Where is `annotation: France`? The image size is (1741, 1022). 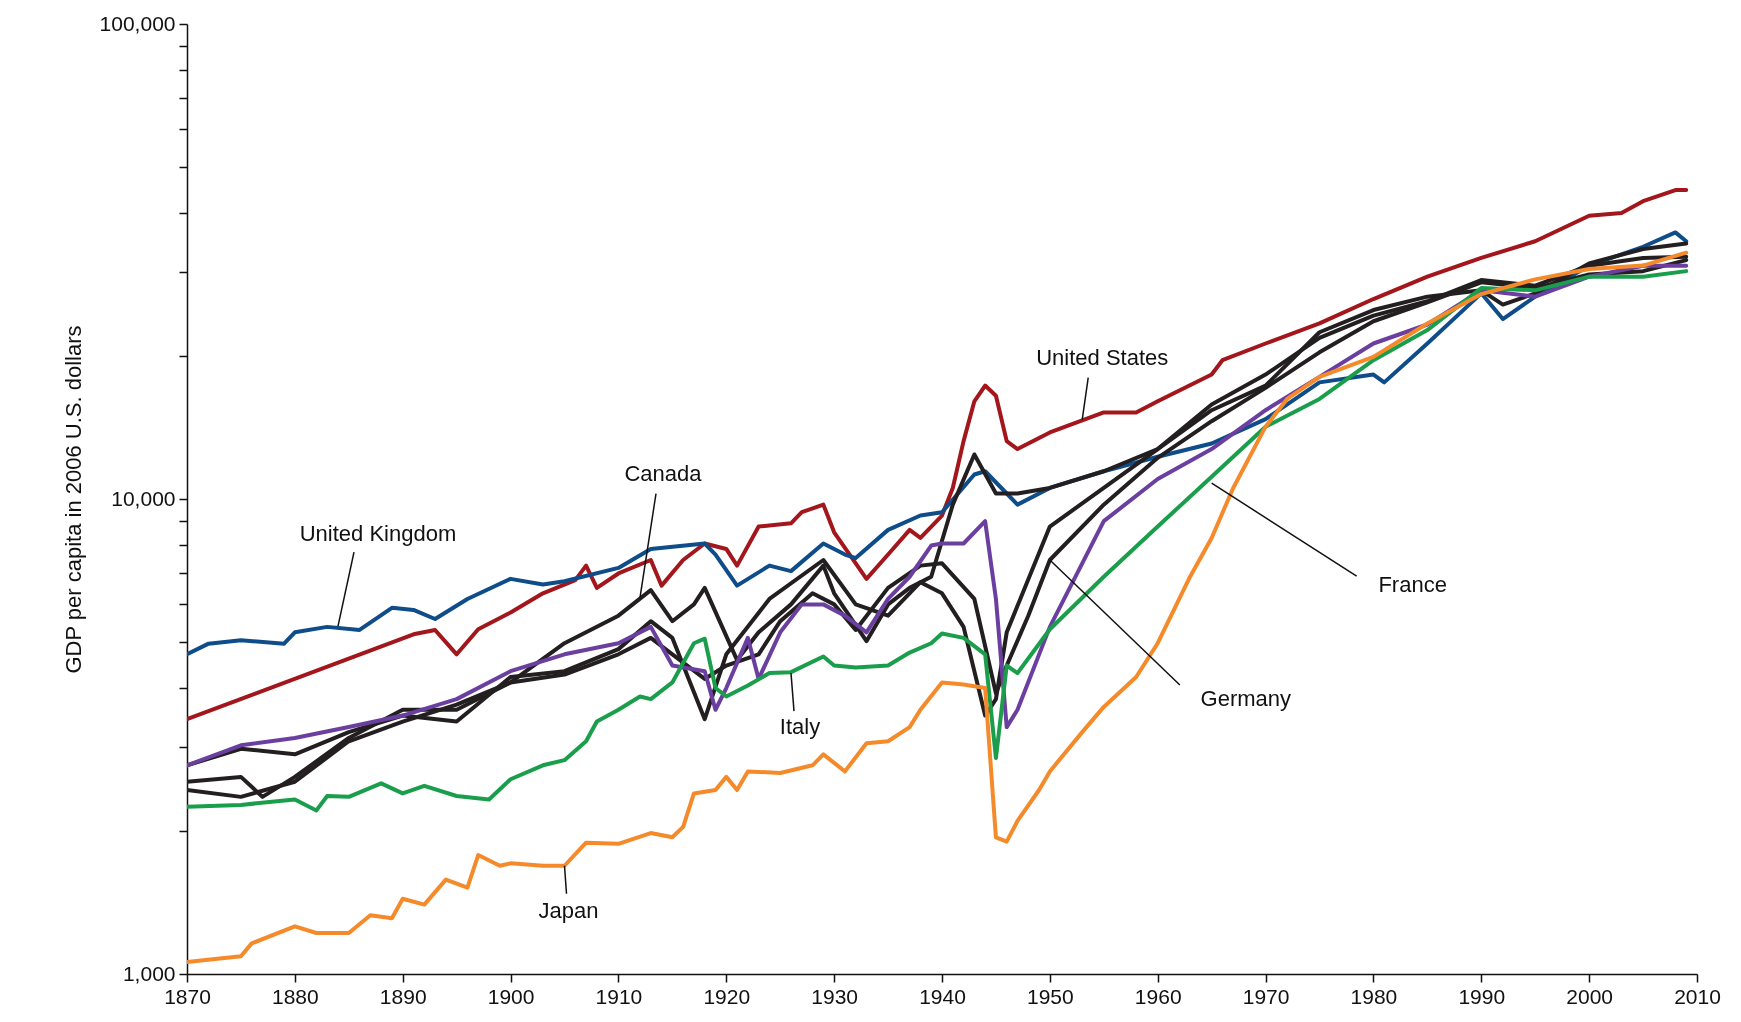 annotation: France is located at coordinates (1412, 585).